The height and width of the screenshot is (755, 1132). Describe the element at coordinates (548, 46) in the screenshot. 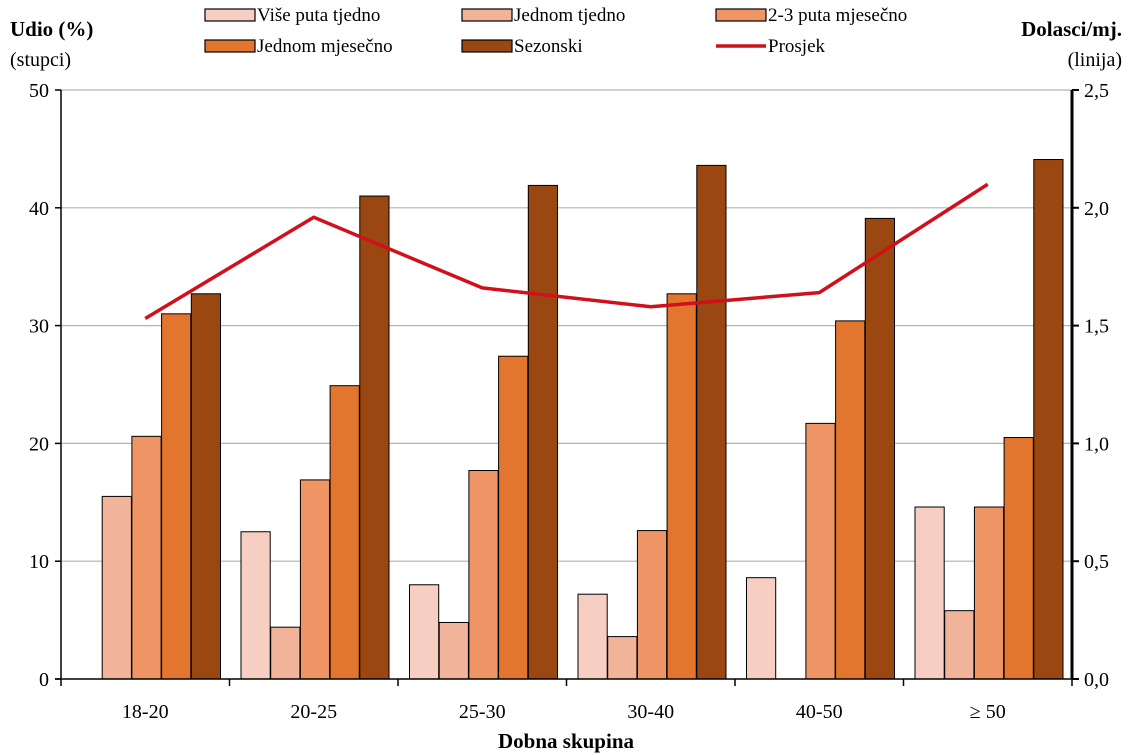

I see `legend-label: Sezonski` at that location.